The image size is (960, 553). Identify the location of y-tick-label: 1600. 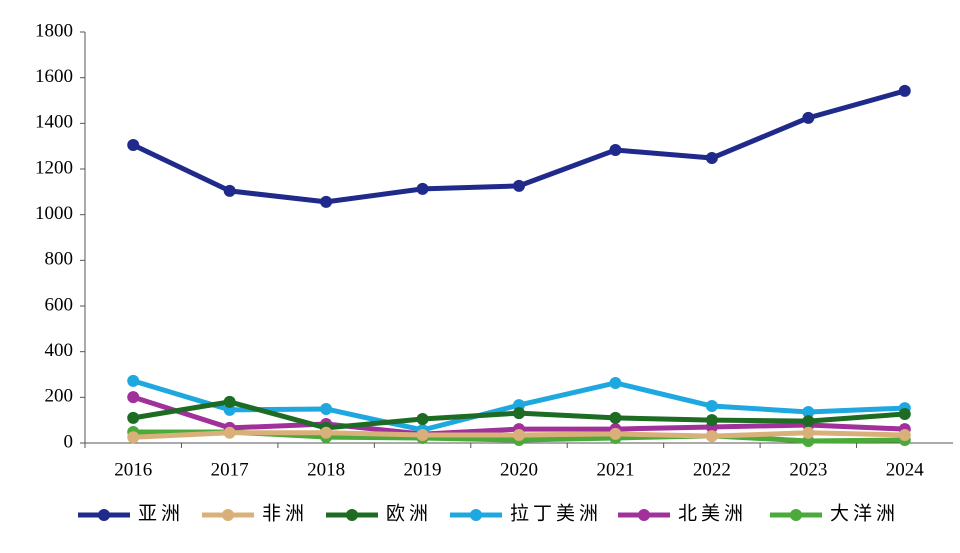
(54, 76).